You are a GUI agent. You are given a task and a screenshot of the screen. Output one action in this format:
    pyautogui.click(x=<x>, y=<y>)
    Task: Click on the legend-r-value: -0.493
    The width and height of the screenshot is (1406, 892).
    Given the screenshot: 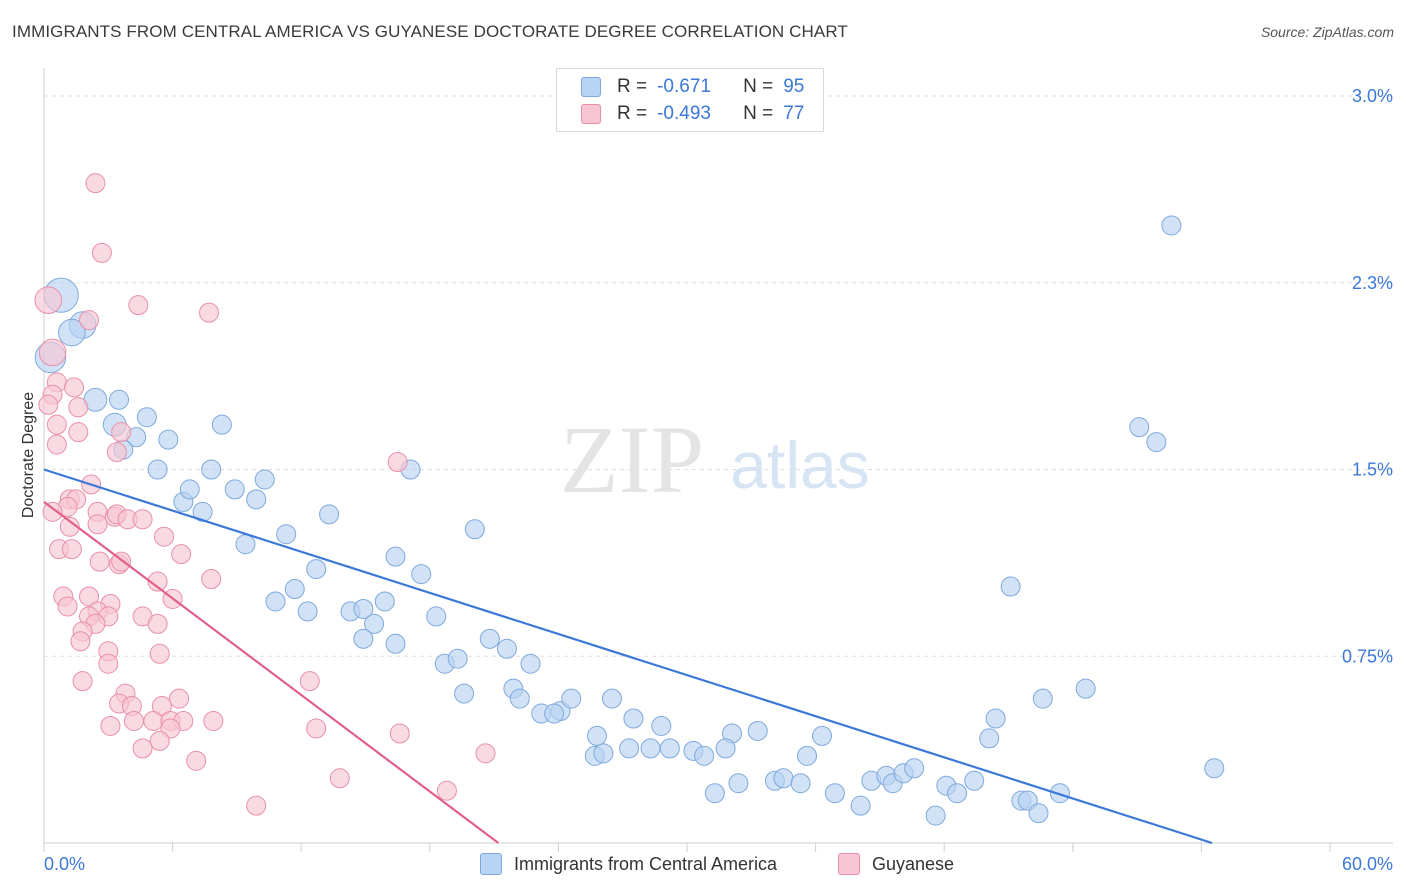 What is the action you would take?
    pyautogui.click(x=684, y=113)
    